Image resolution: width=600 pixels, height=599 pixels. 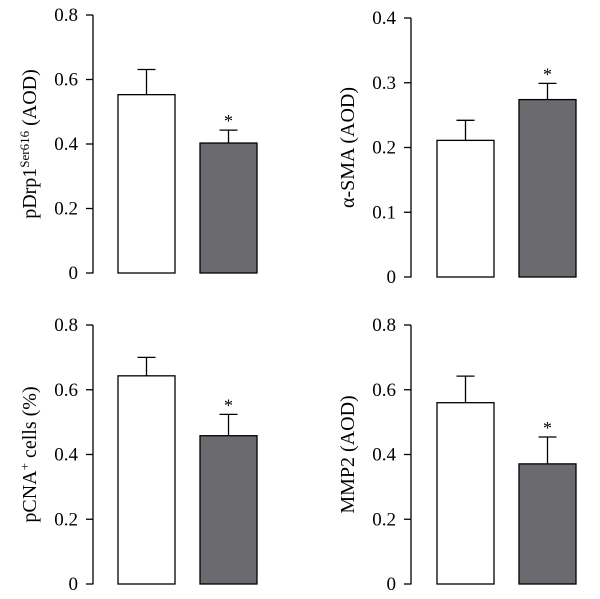 What do you see at coordinates (384, 212) in the screenshot?
I see `y-tick-label: 0.1` at bounding box center [384, 212].